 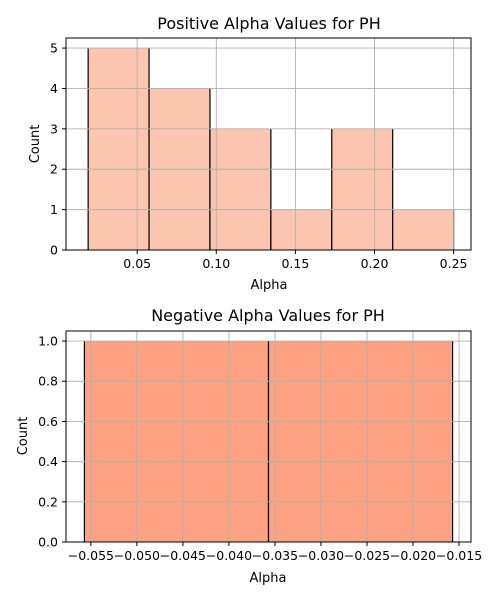 What do you see at coordinates (454, 263) in the screenshot?
I see `x-tick-label: 0.25` at bounding box center [454, 263].